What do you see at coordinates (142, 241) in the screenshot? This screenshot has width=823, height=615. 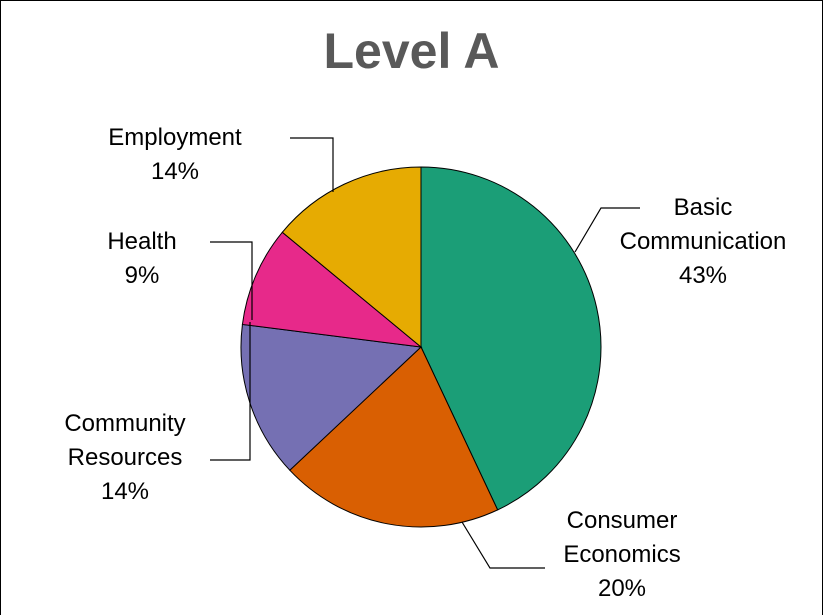 I see `category-label: Health` at bounding box center [142, 241].